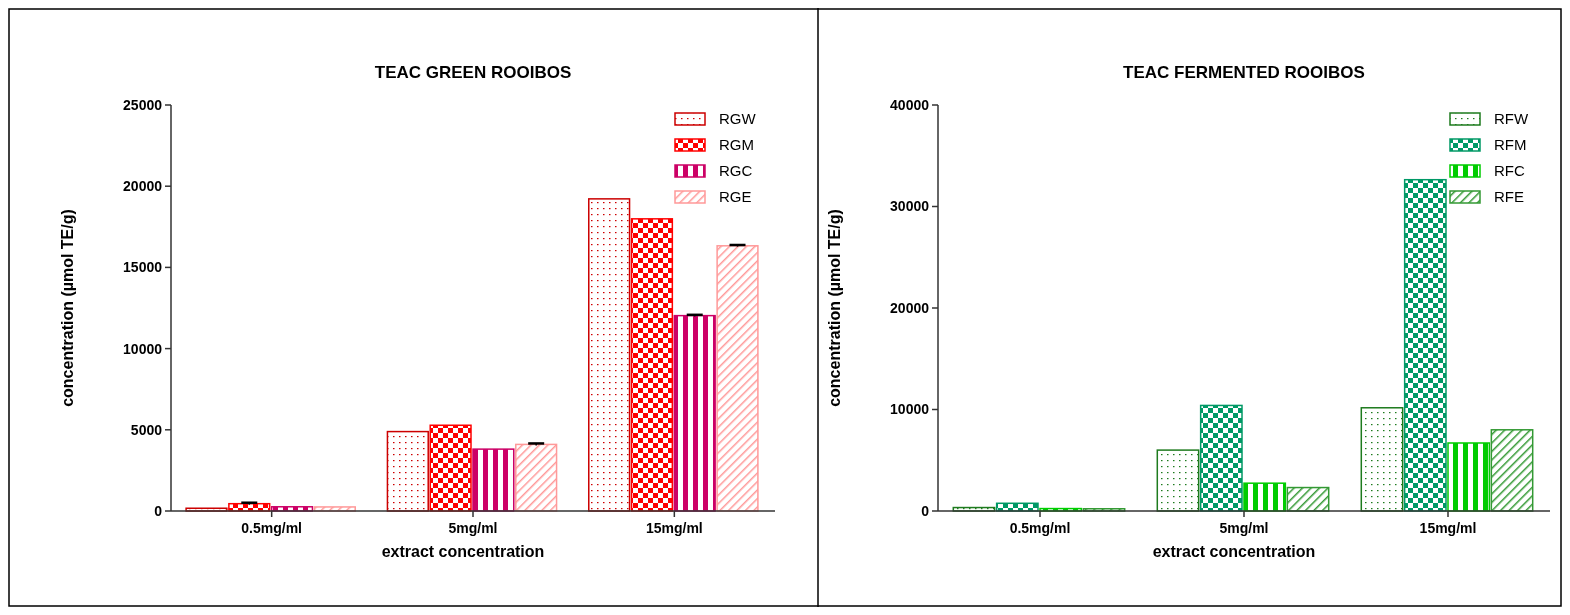  What do you see at coordinates (143, 104) in the screenshot?
I see `y-tick-label: 25000` at bounding box center [143, 104].